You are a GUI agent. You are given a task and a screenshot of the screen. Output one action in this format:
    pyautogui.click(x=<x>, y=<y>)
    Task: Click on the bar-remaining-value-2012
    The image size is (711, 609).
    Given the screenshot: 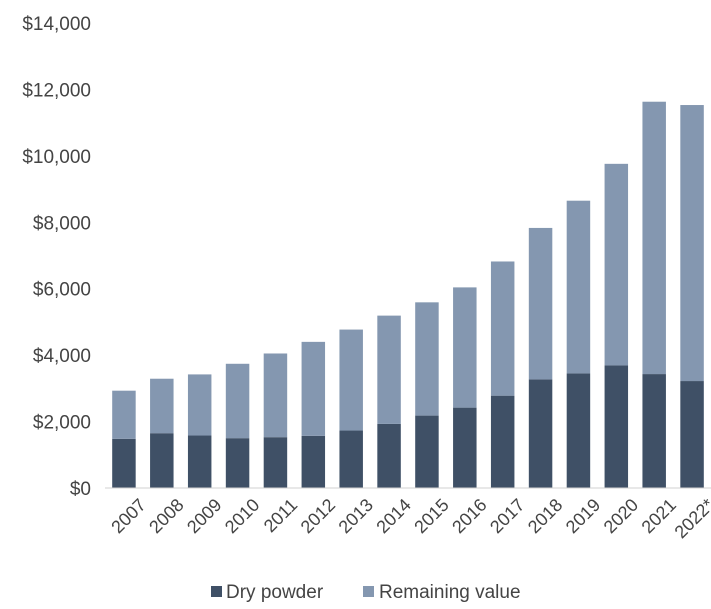 What is the action you would take?
    pyautogui.click(x=313, y=388)
    